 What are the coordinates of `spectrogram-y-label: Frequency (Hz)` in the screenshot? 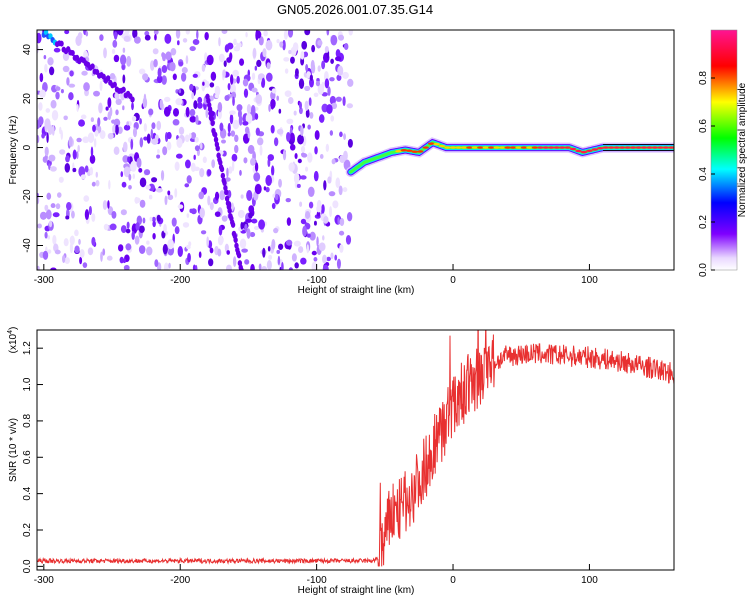 It's located at (13, 150).